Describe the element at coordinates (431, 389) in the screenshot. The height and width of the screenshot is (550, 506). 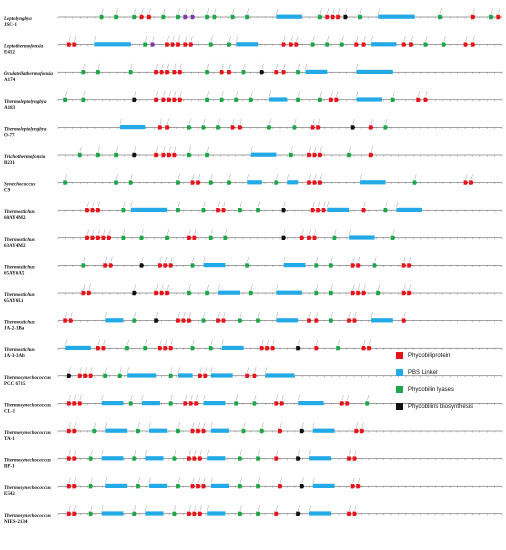
I see `legend-label-phycobilin-lyases: Phycobilin lyases` at that location.